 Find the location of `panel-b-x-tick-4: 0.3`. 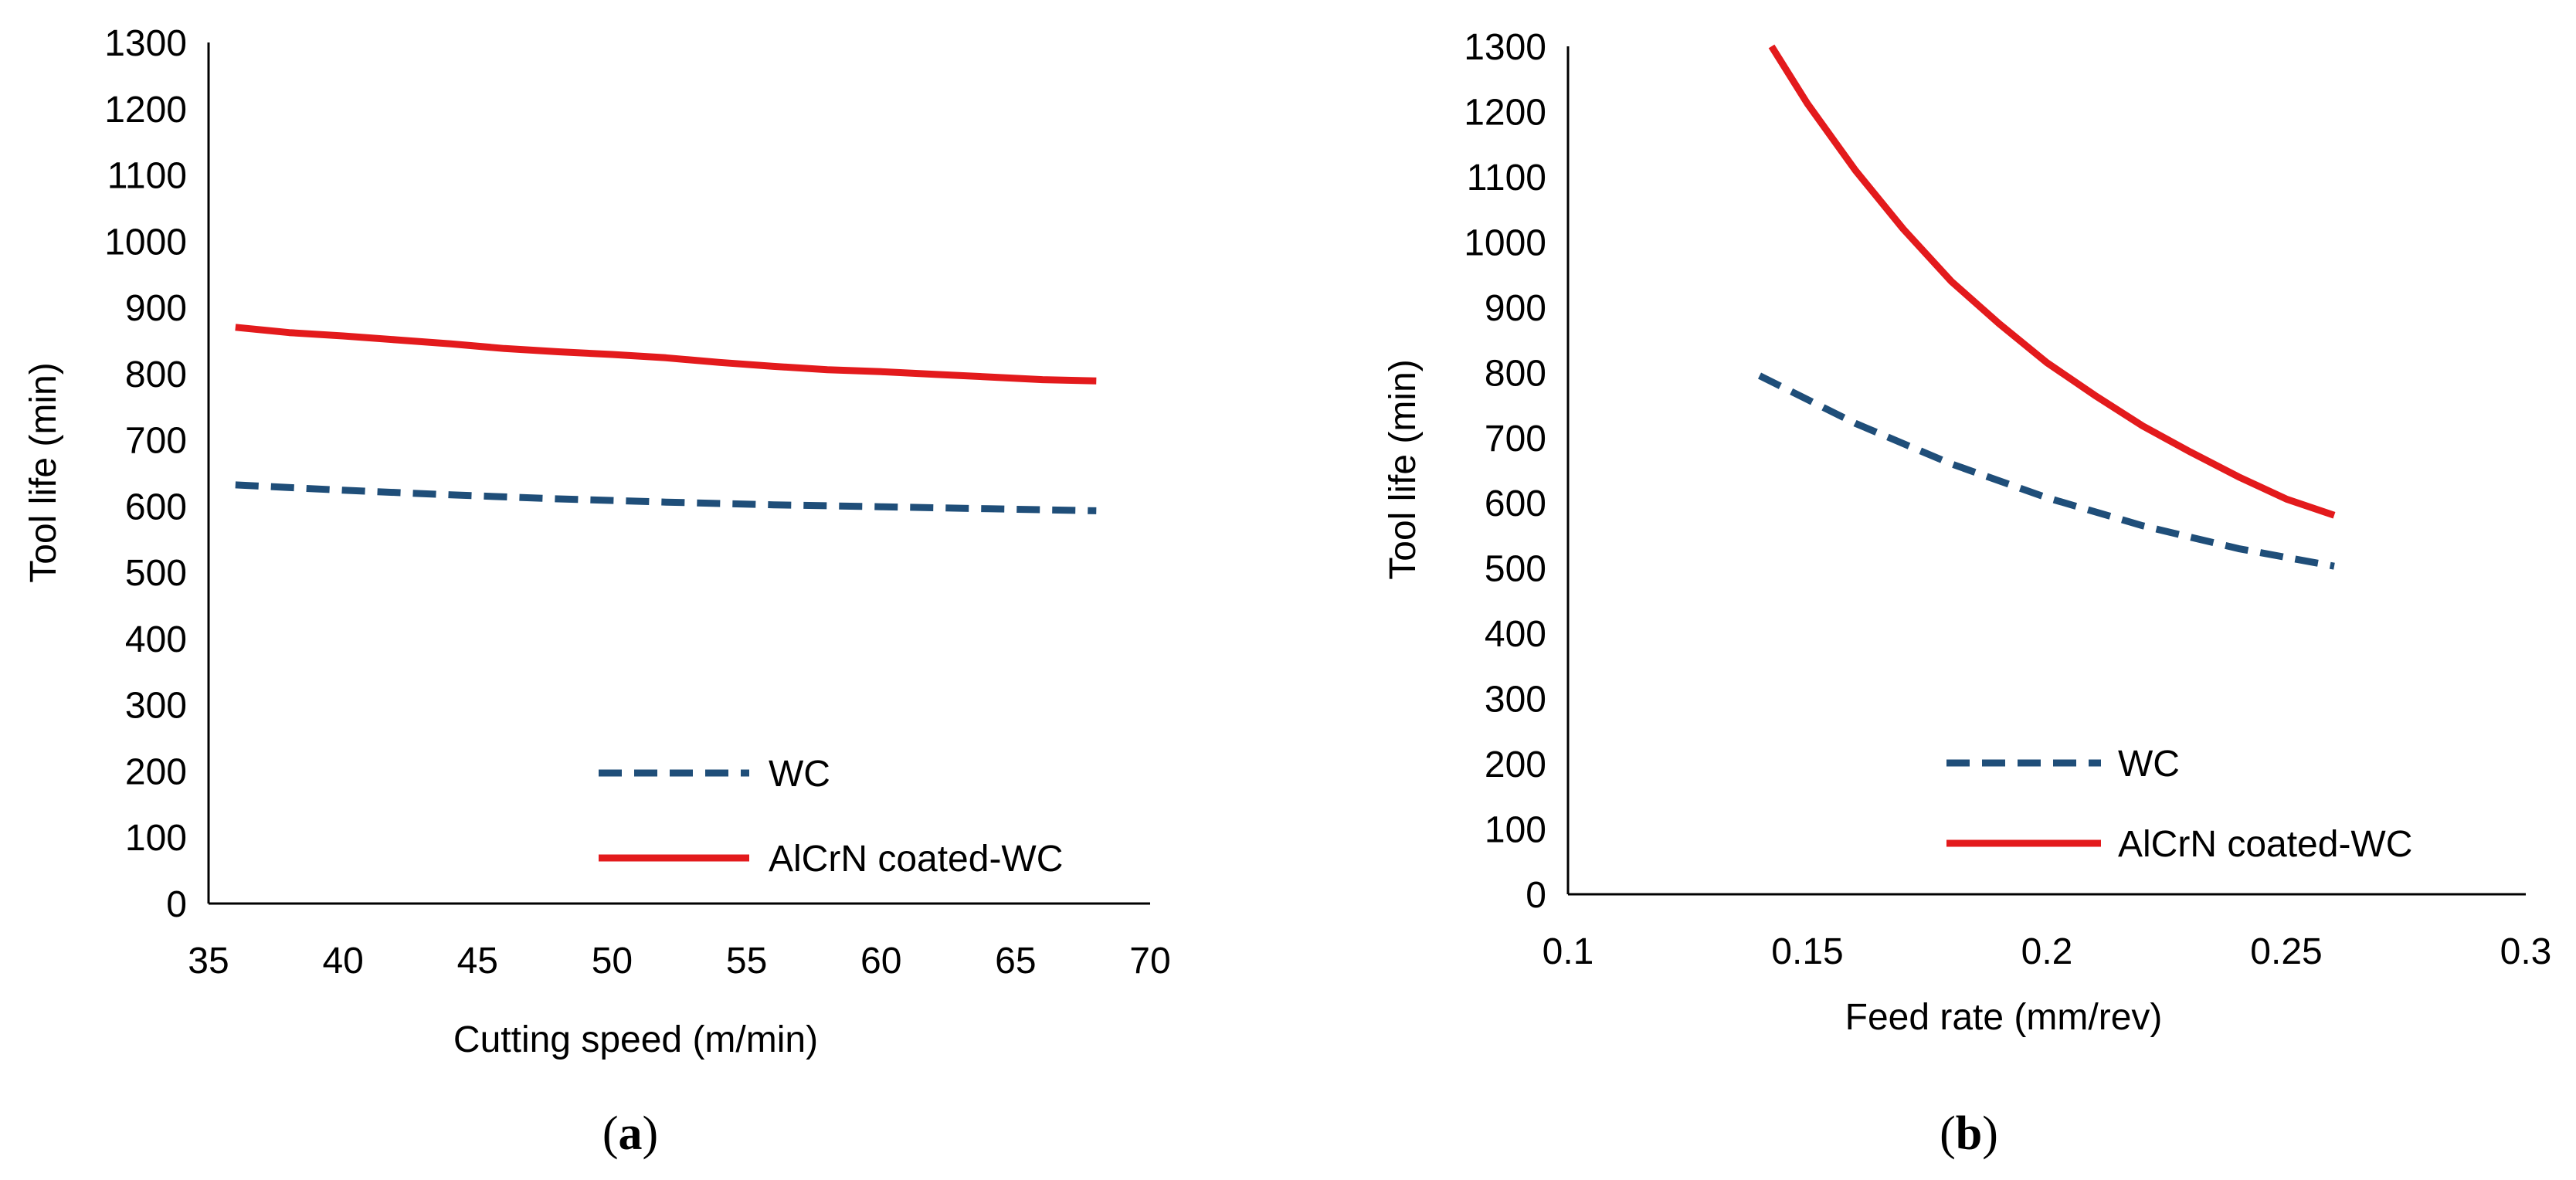

panel-b-x-tick-4: 0.3 is located at coordinates (2526, 951).